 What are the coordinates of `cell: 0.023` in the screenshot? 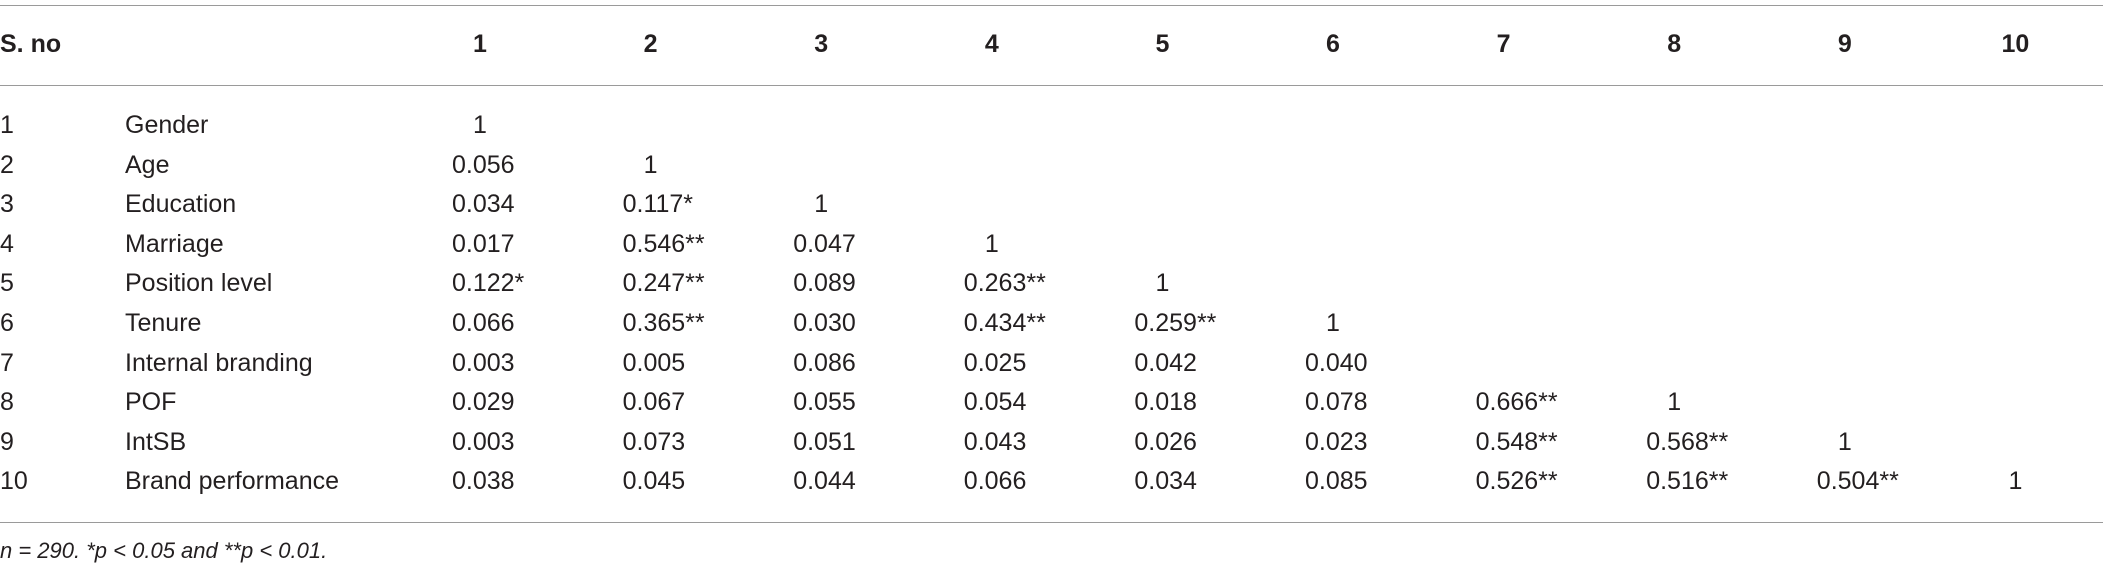 It's located at (1336, 441).